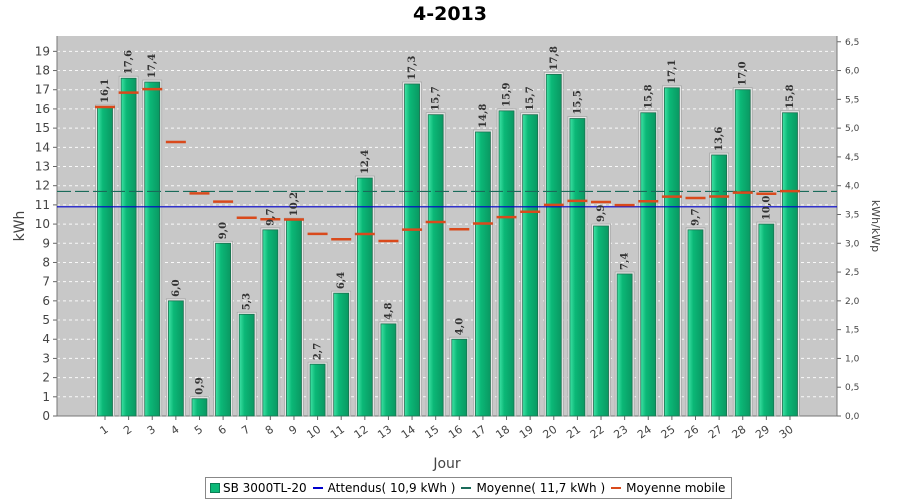  What do you see at coordinates (852, 215) in the screenshot?
I see `y2-tick-label: 3,5` at bounding box center [852, 215].